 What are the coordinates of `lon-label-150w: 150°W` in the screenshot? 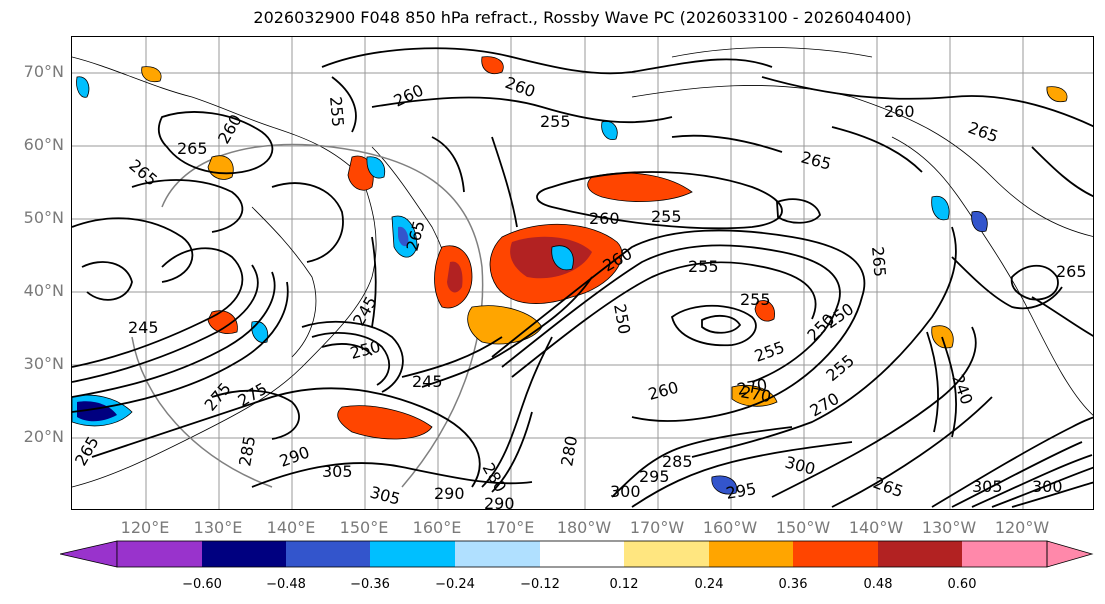 It's located at (803, 527).